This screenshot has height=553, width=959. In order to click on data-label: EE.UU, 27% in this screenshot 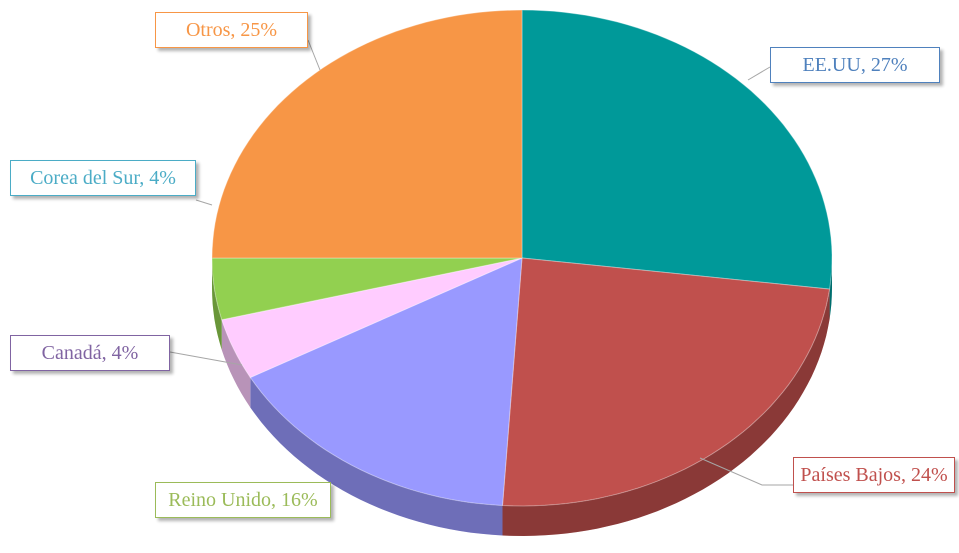, I will do `click(855, 65)`.